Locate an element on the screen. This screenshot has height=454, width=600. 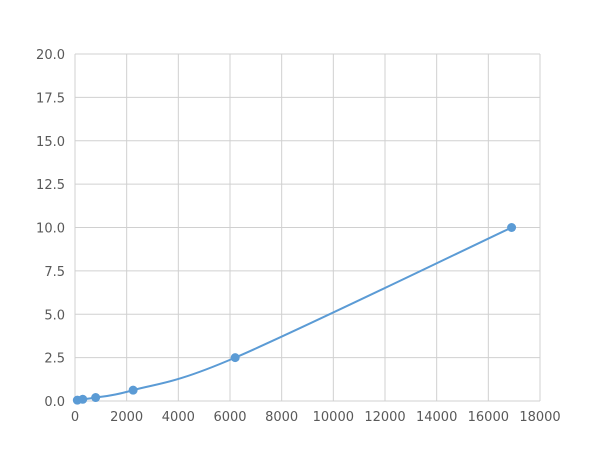
y-tick-label: 10.0 is located at coordinates (50, 229).